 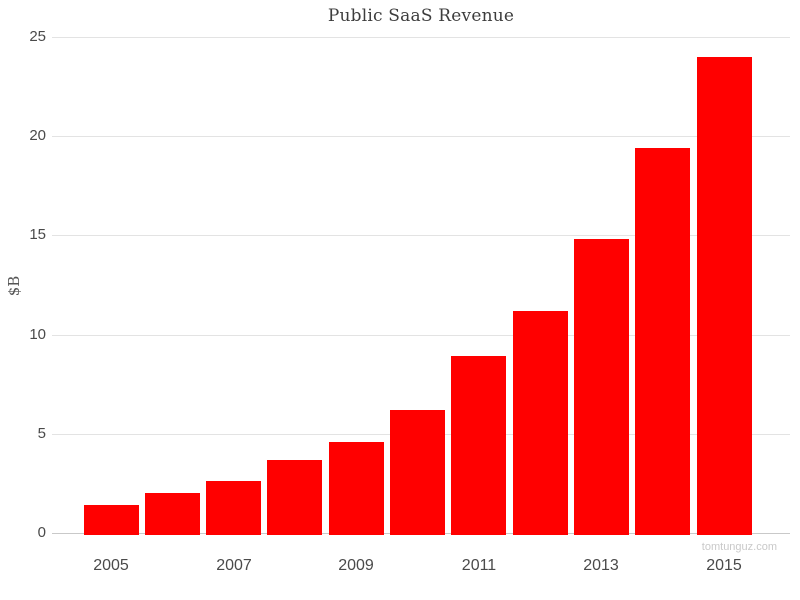 I want to click on x-axis-tick-label: 2005, so click(x=111, y=565).